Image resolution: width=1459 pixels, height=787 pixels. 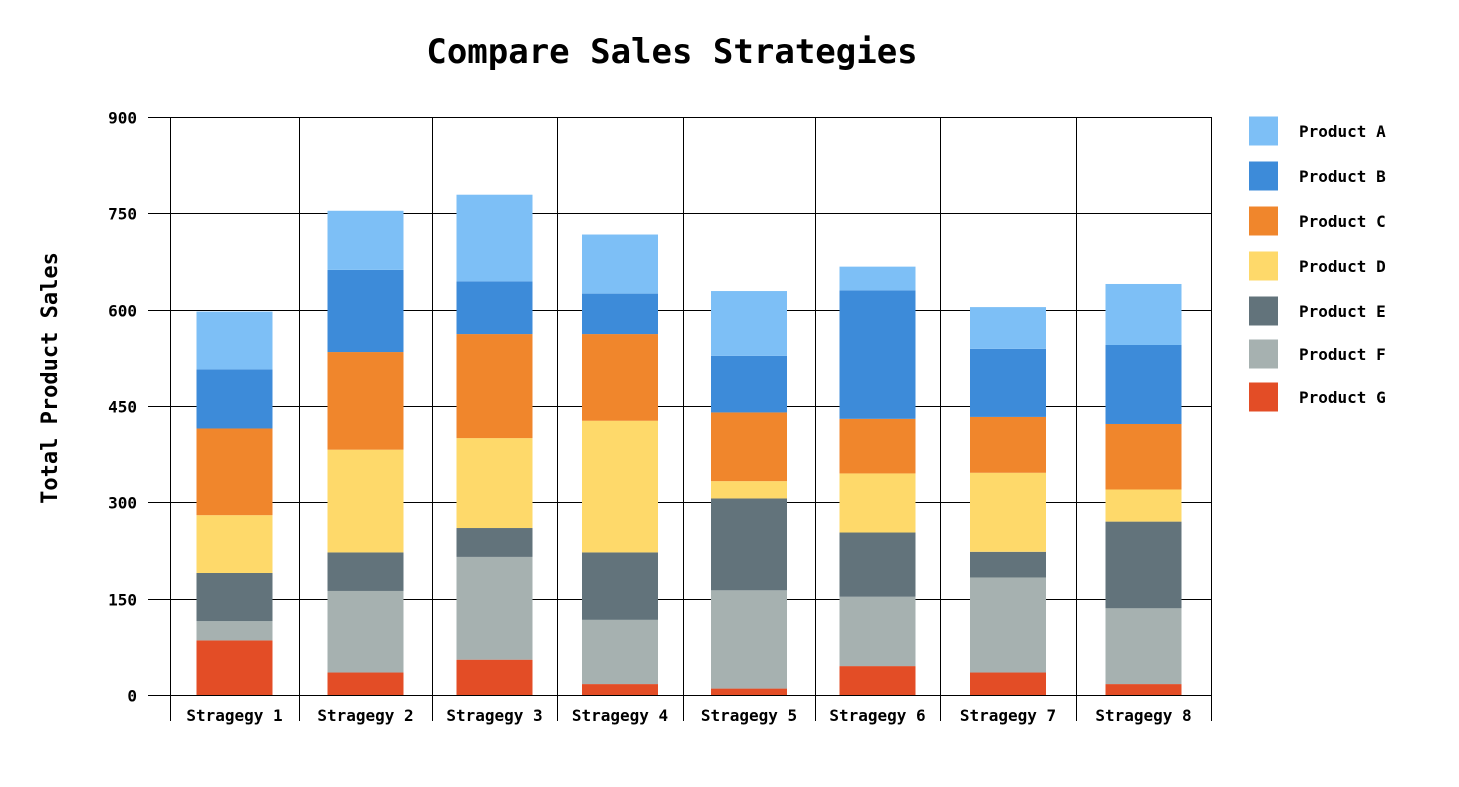 What do you see at coordinates (1342, 311) in the screenshot?
I see `legend-label: Product E` at bounding box center [1342, 311].